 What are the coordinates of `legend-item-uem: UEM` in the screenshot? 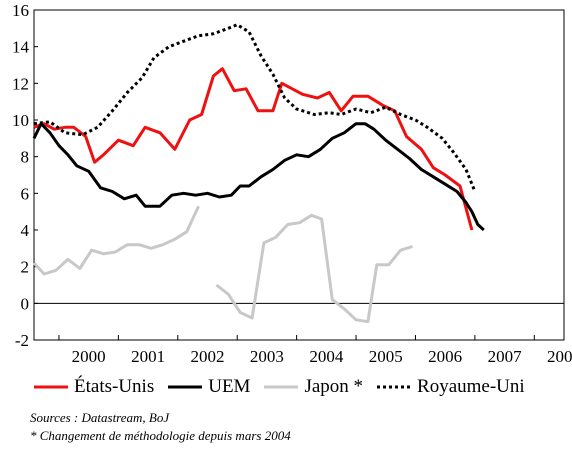 It's located at (209, 387).